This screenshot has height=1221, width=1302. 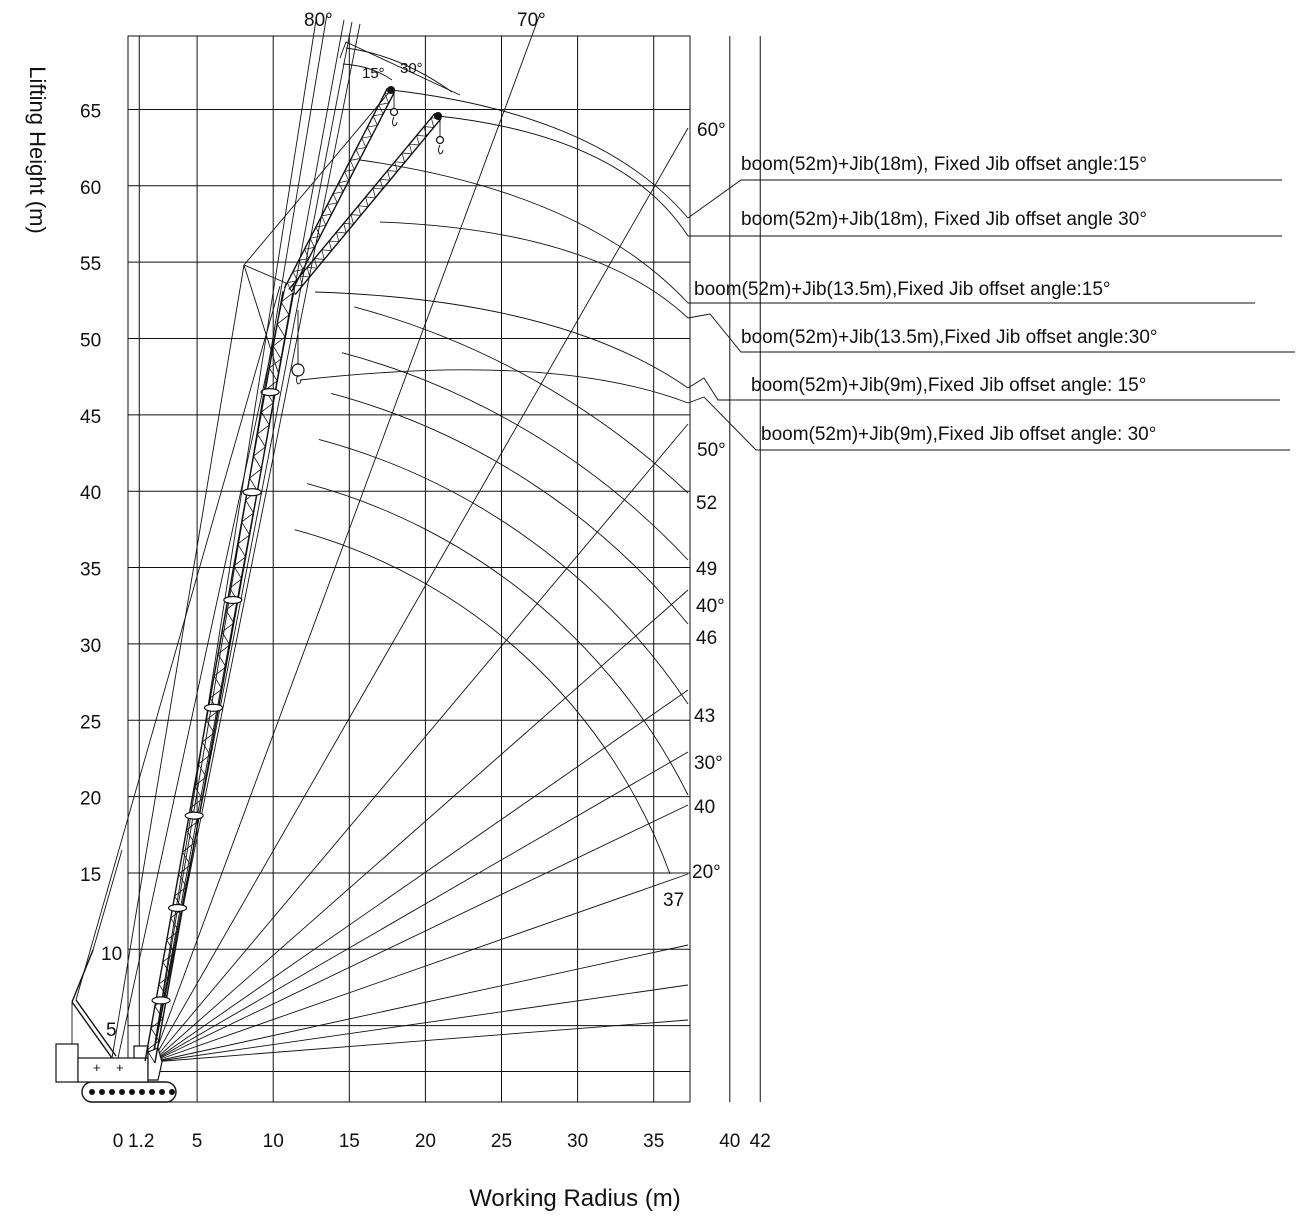 What do you see at coordinates (90, 264) in the screenshot?
I see `y-tick-label: 55` at bounding box center [90, 264].